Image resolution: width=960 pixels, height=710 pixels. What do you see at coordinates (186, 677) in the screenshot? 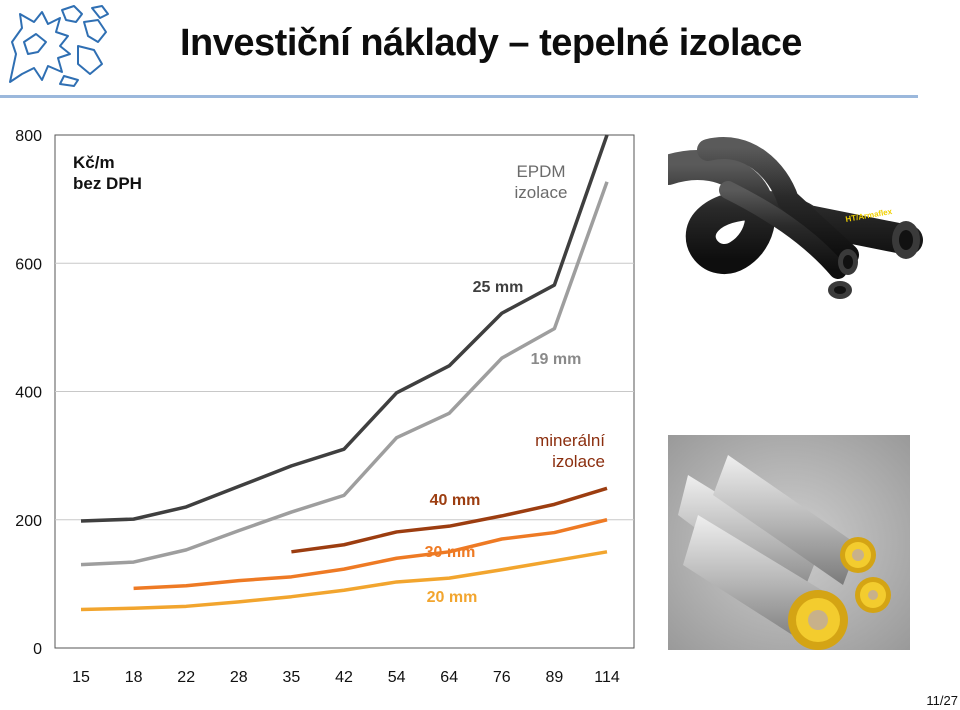
I see `x-tick-label: 22` at bounding box center [186, 677].